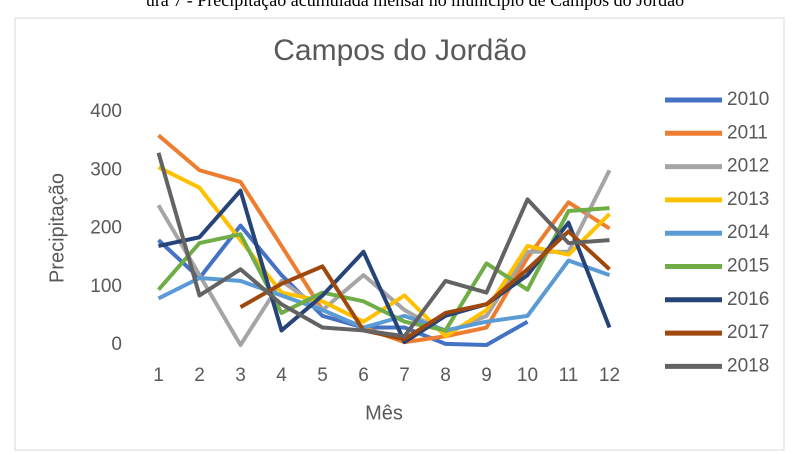 Image resolution: width=795 pixels, height=456 pixels. Describe the element at coordinates (106, 286) in the screenshot. I see `y-tick-label: 100` at that location.